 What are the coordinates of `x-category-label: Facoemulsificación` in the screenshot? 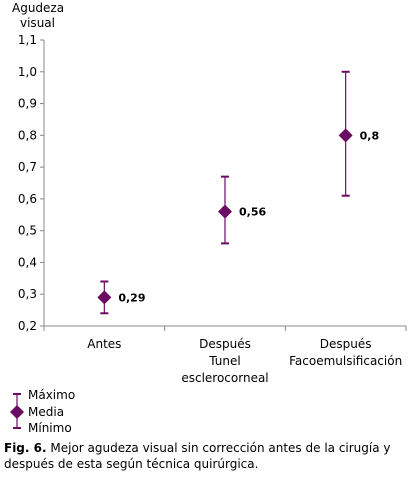 It's located at (345, 361).